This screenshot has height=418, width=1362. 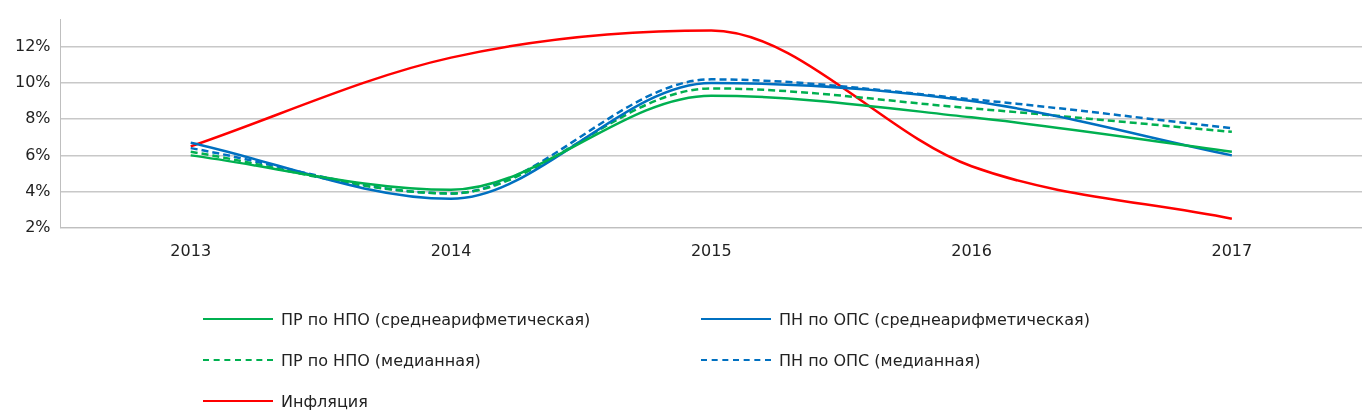 I want to click on x-tick-label: 2013, so click(x=191, y=250).